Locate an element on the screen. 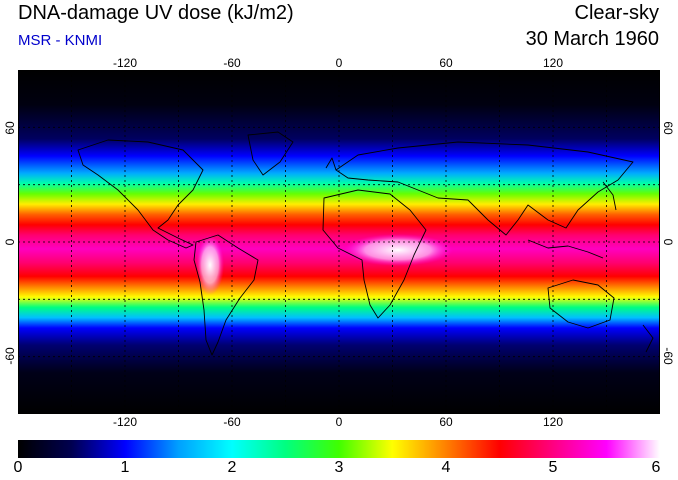 Image resolution: width=678 pixels, height=480 pixels. coast-south-america is located at coordinates (226, 295).